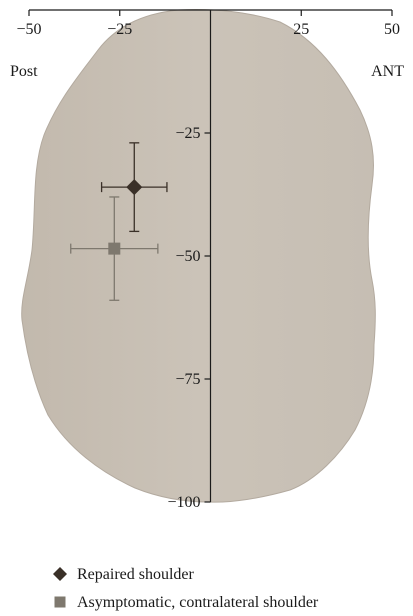 The image size is (413, 616). Describe the element at coordinates (24, 71) in the screenshot. I see `x-left-label: Post` at that location.